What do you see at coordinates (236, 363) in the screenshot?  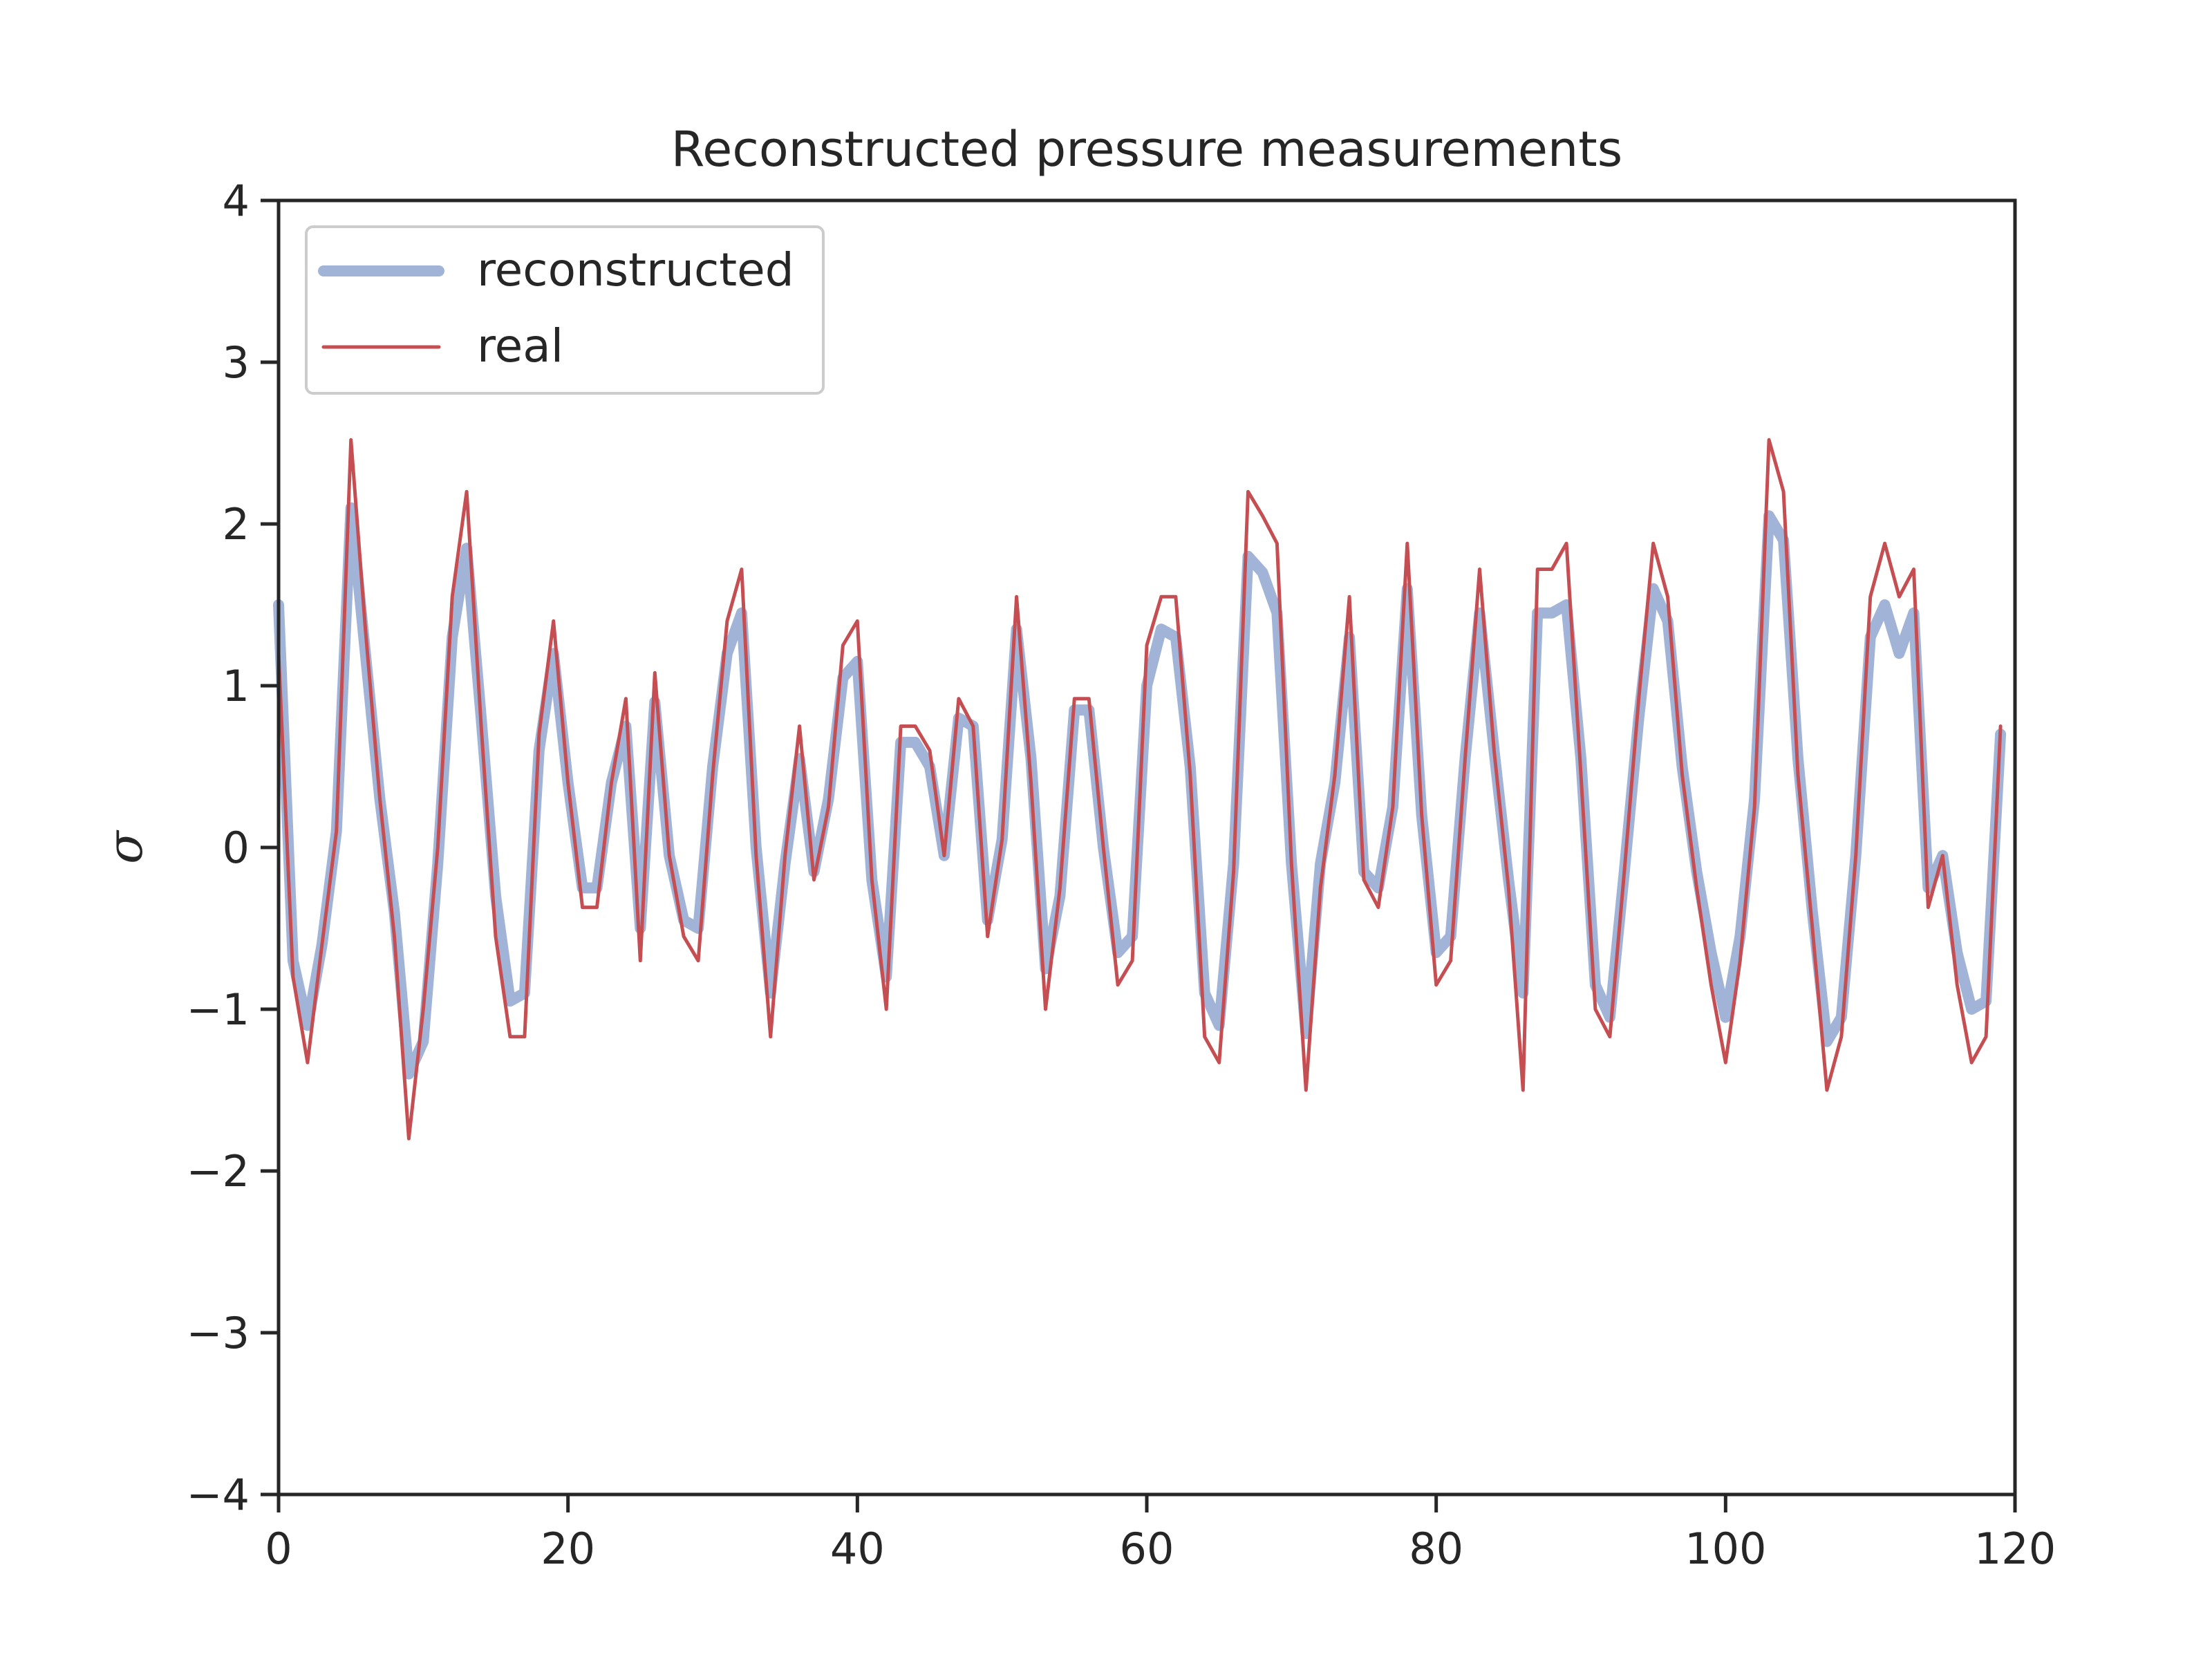 I see `y-tick-label: 3` at bounding box center [236, 363].